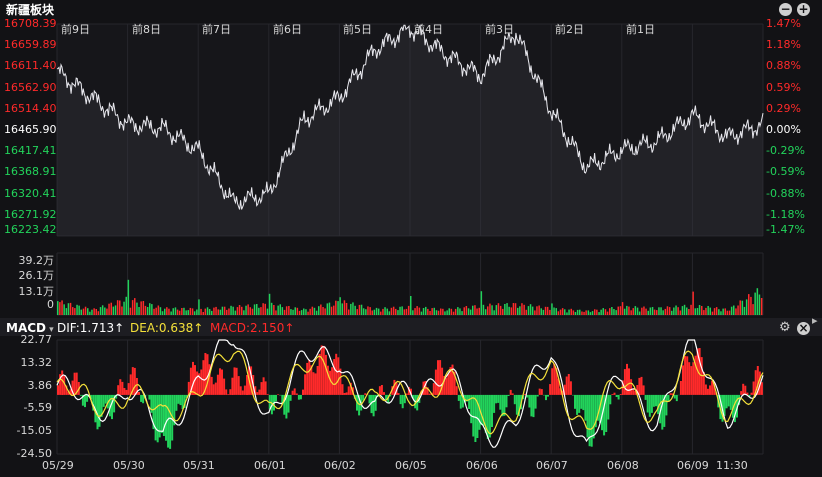  Describe the element at coordinates (30, 328) in the screenshot. I see `macd-indicator-select: MACD ▾` at that location.